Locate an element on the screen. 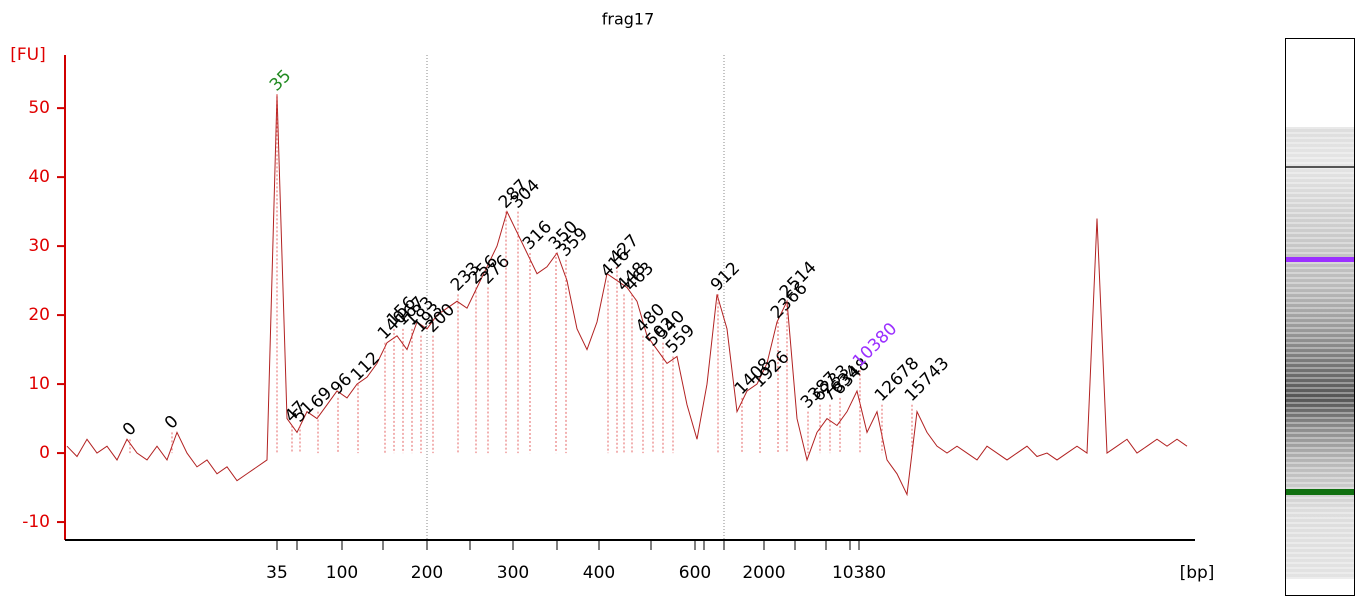  x-axis-label: [bp] is located at coordinates (1197, 573).